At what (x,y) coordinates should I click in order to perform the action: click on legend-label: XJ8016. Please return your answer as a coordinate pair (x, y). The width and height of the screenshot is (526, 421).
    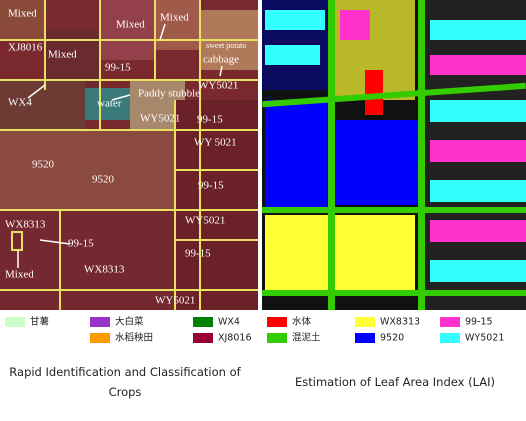
    Looking at the image, I should click on (235, 338).